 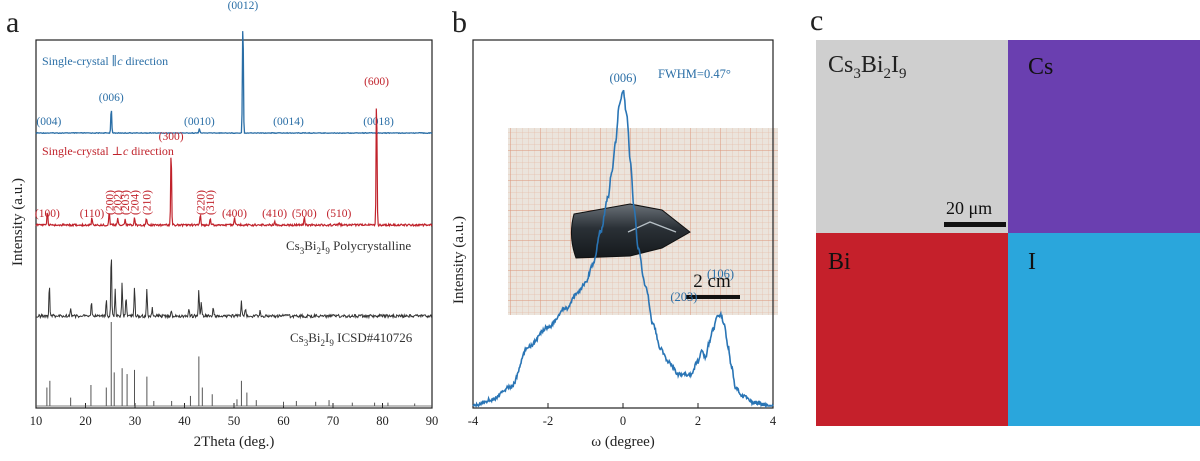 I want to click on eds-tile-i-label: I, so click(x=1032, y=262).